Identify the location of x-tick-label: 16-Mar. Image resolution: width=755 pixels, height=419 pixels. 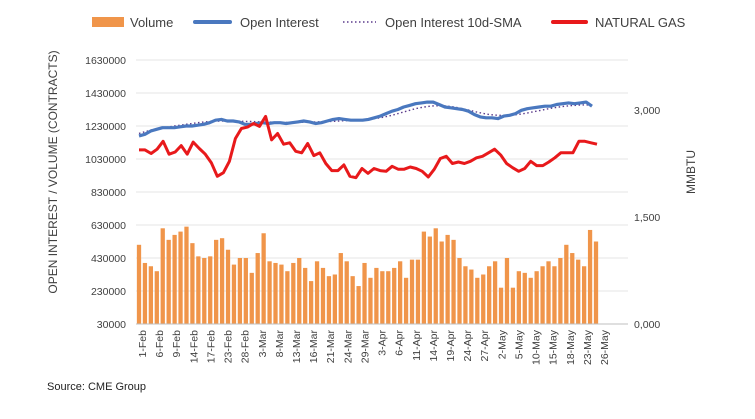
(314, 347).